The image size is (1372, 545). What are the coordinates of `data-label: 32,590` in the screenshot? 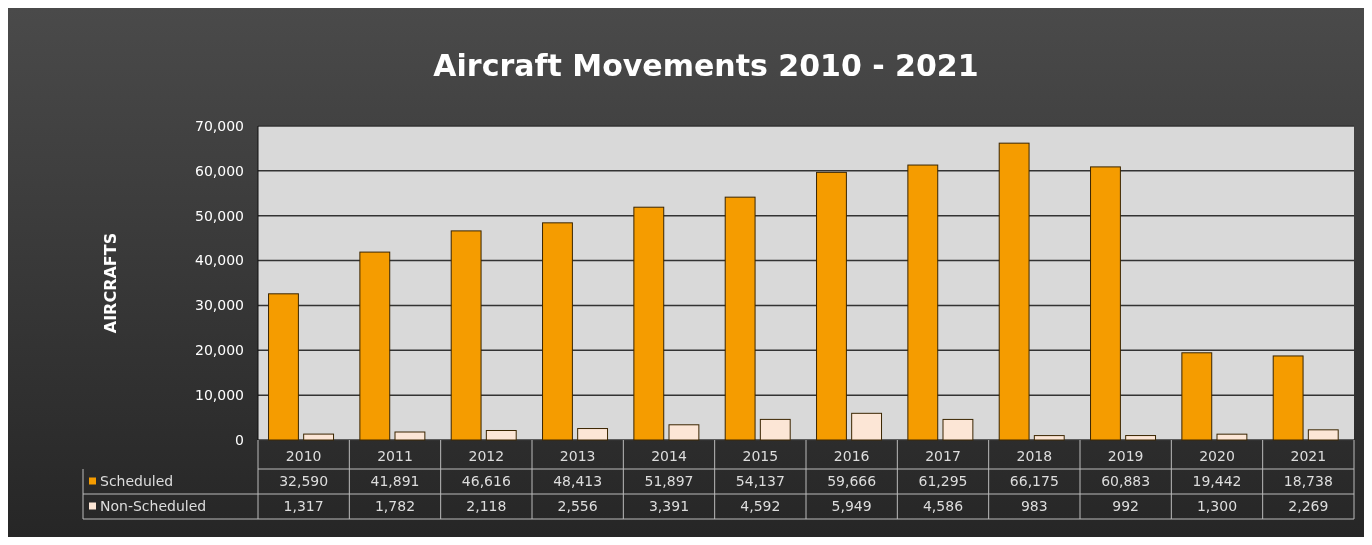 It's located at (304, 481).